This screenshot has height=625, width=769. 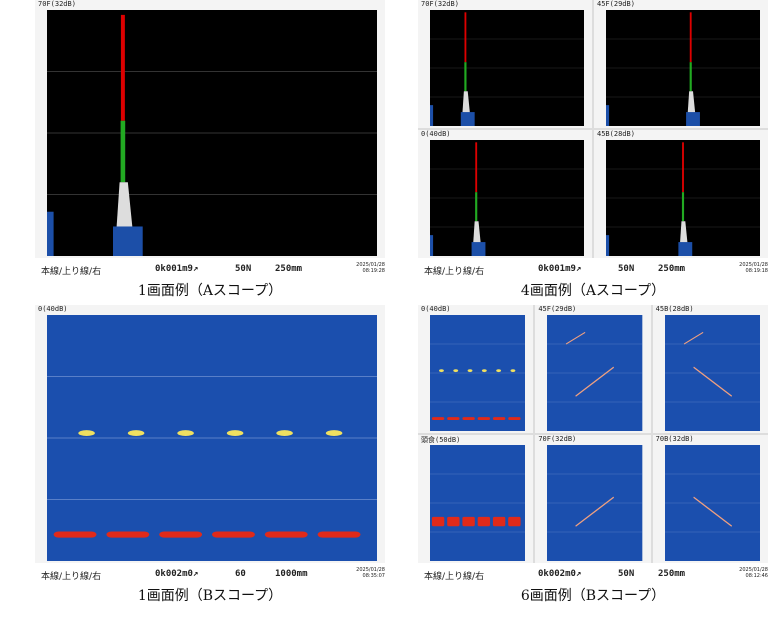 What do you see at coordinates (53, 309) in the screenshot?
I see `screen-label: 0(40dB)` at bounding box center [53, 309].